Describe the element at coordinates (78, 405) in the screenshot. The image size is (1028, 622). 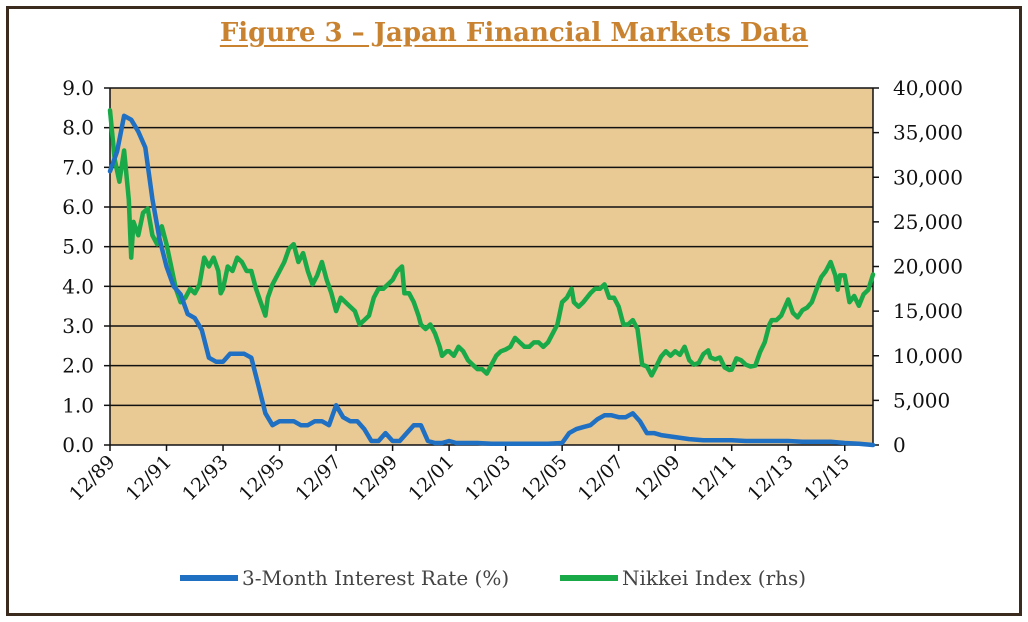
I see `y-left-tick-label: 1.0` at that location.